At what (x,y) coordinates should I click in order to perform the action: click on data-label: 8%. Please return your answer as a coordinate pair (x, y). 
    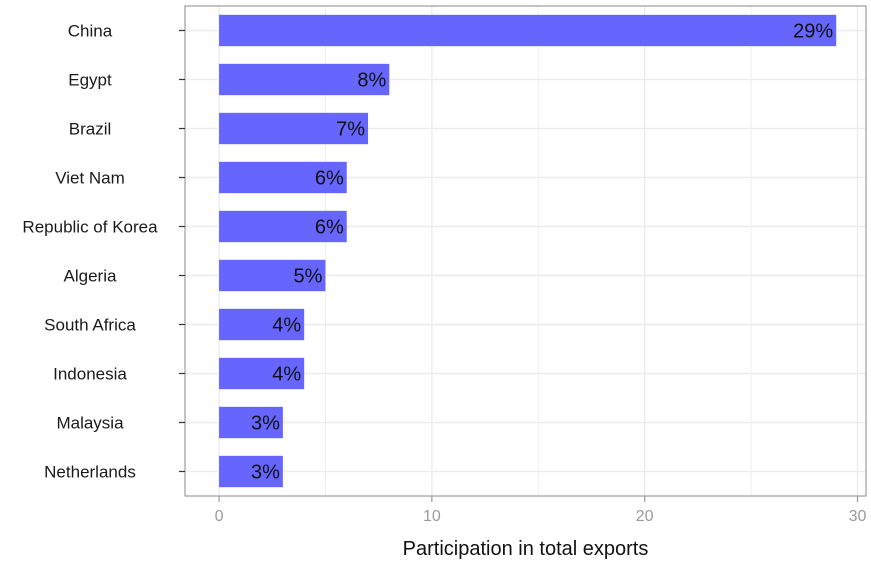
    Looking at the image, I should click on (371, 81).